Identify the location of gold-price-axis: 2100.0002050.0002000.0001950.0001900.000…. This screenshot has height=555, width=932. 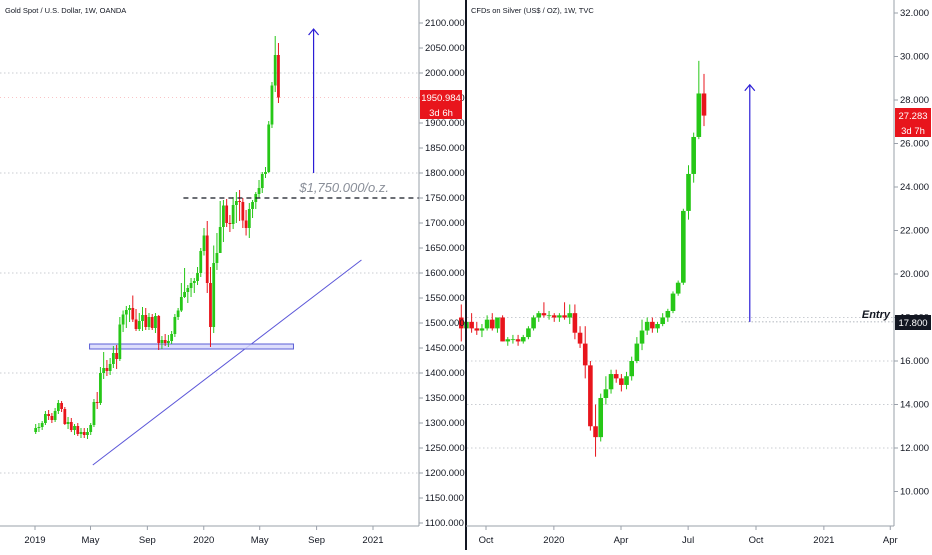
(442, 273).